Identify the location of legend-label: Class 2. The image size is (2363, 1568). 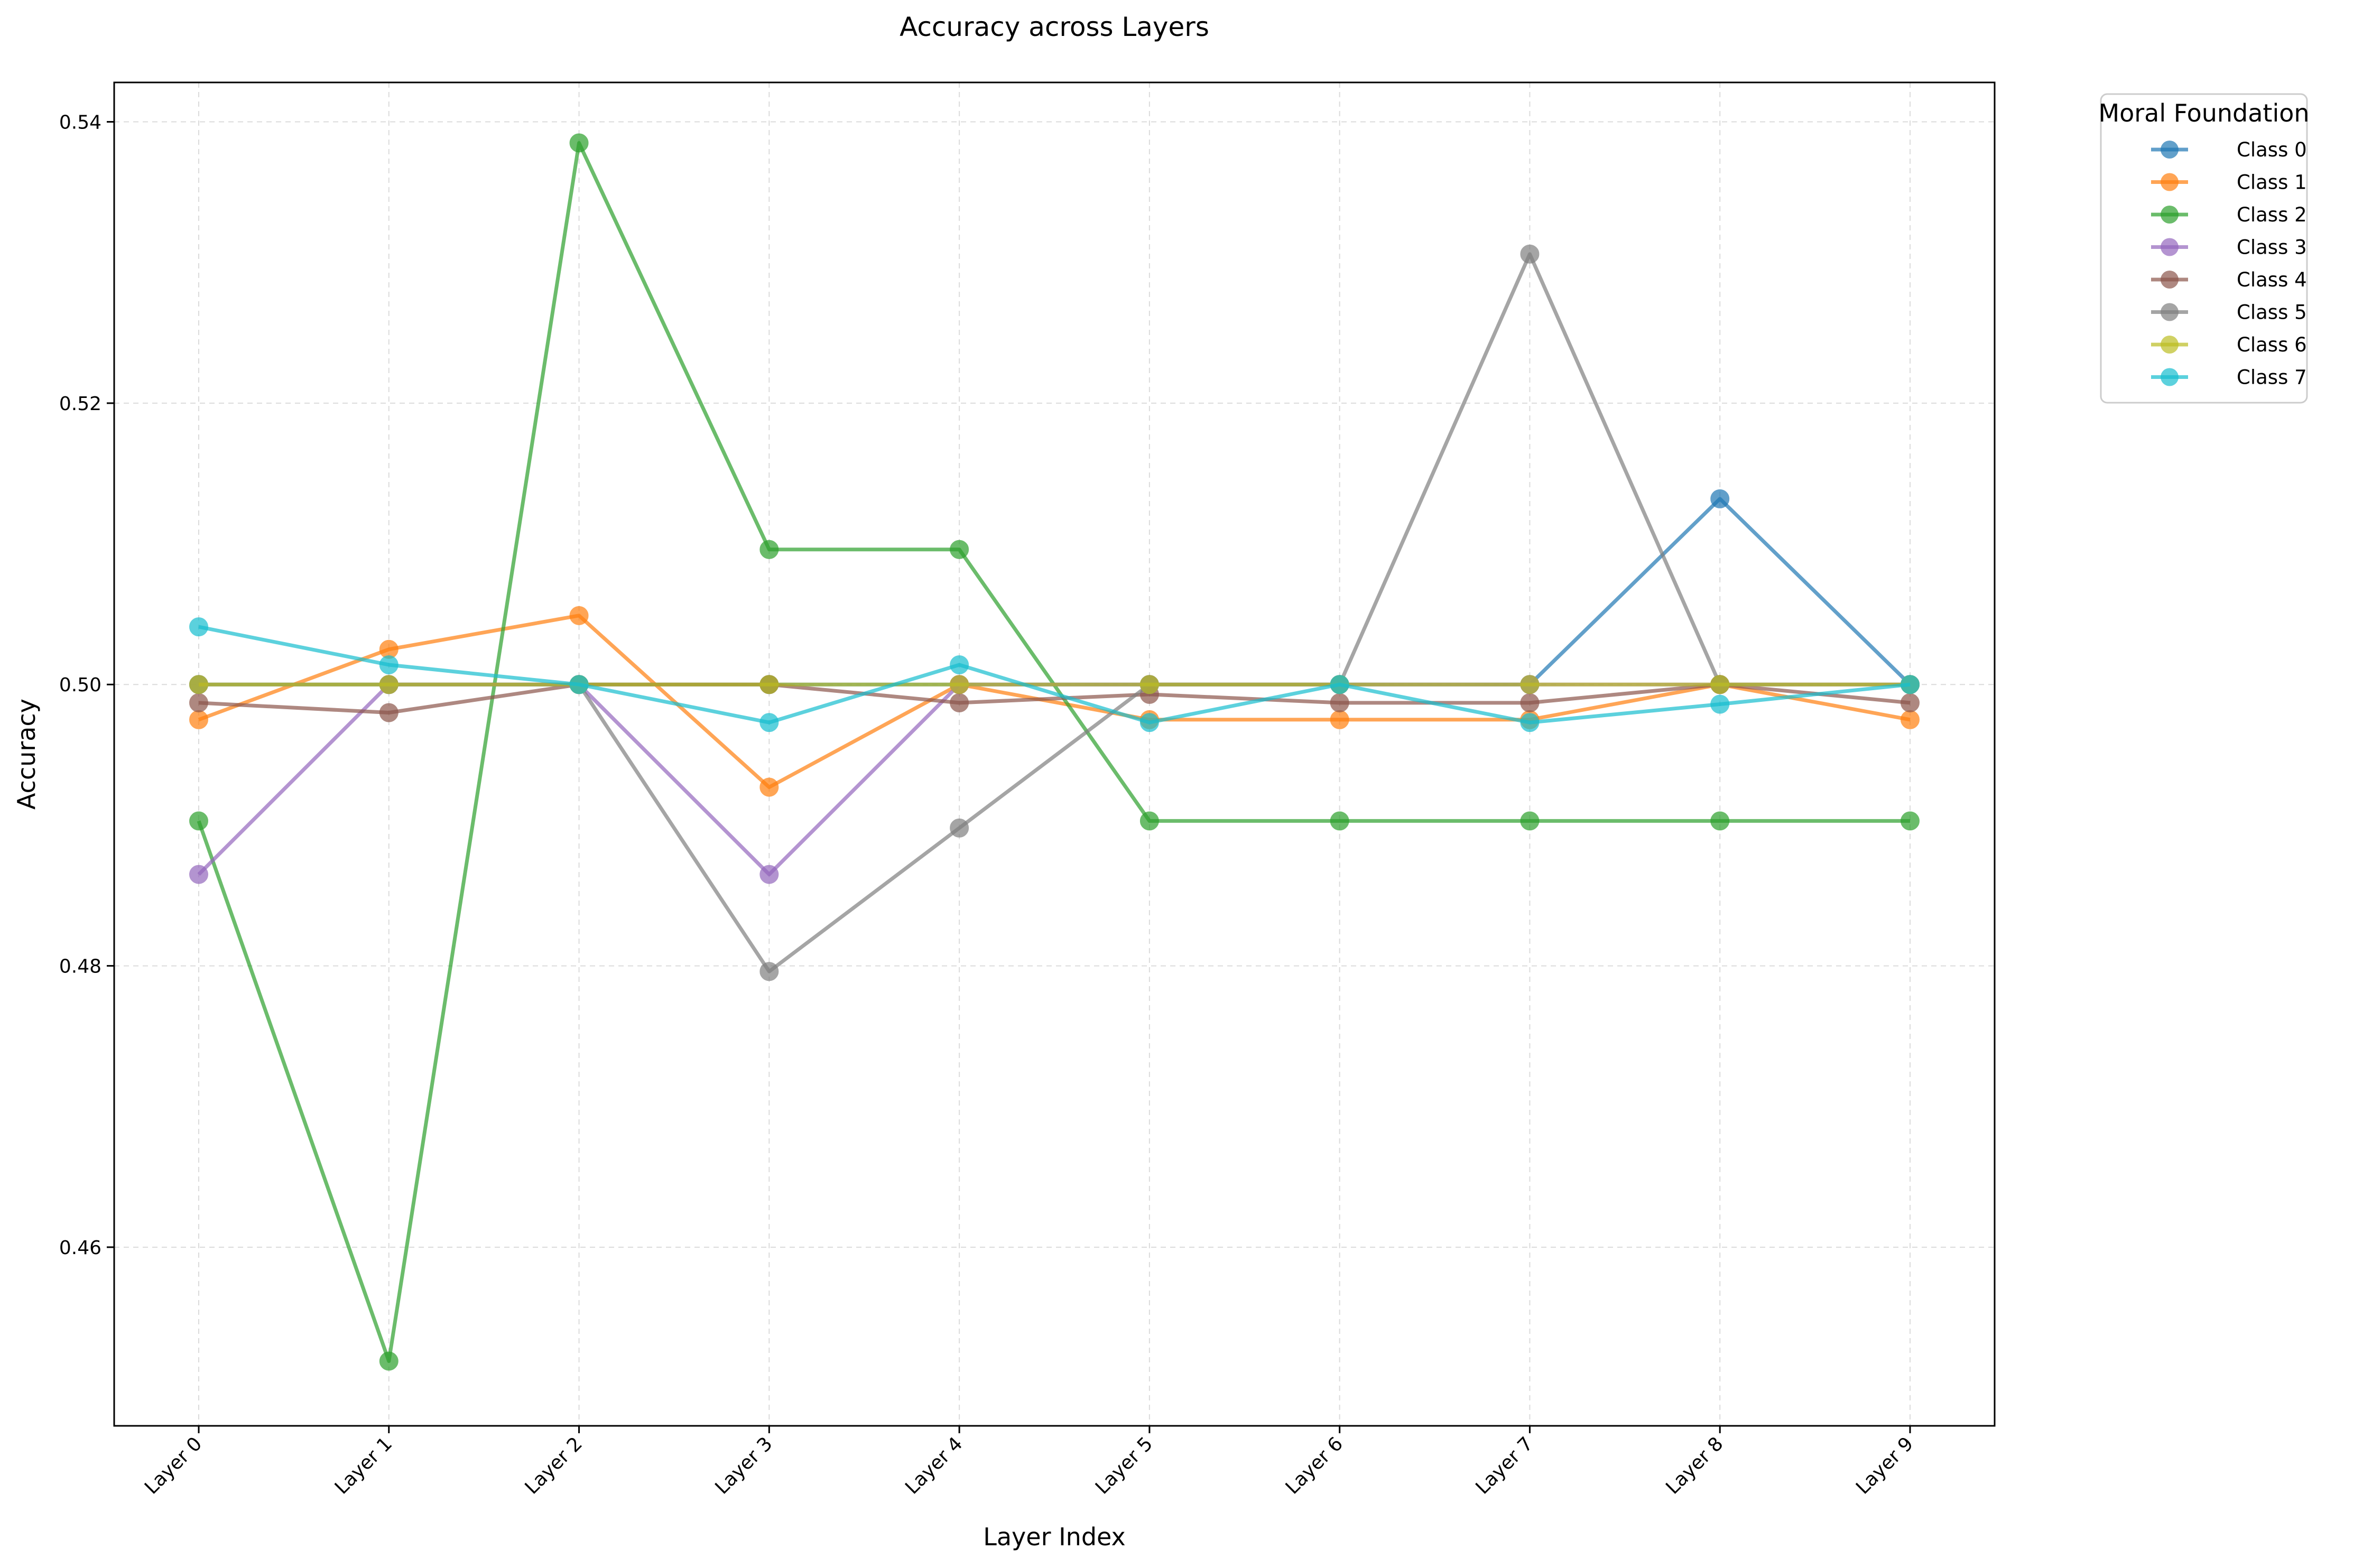
(2272, 215).